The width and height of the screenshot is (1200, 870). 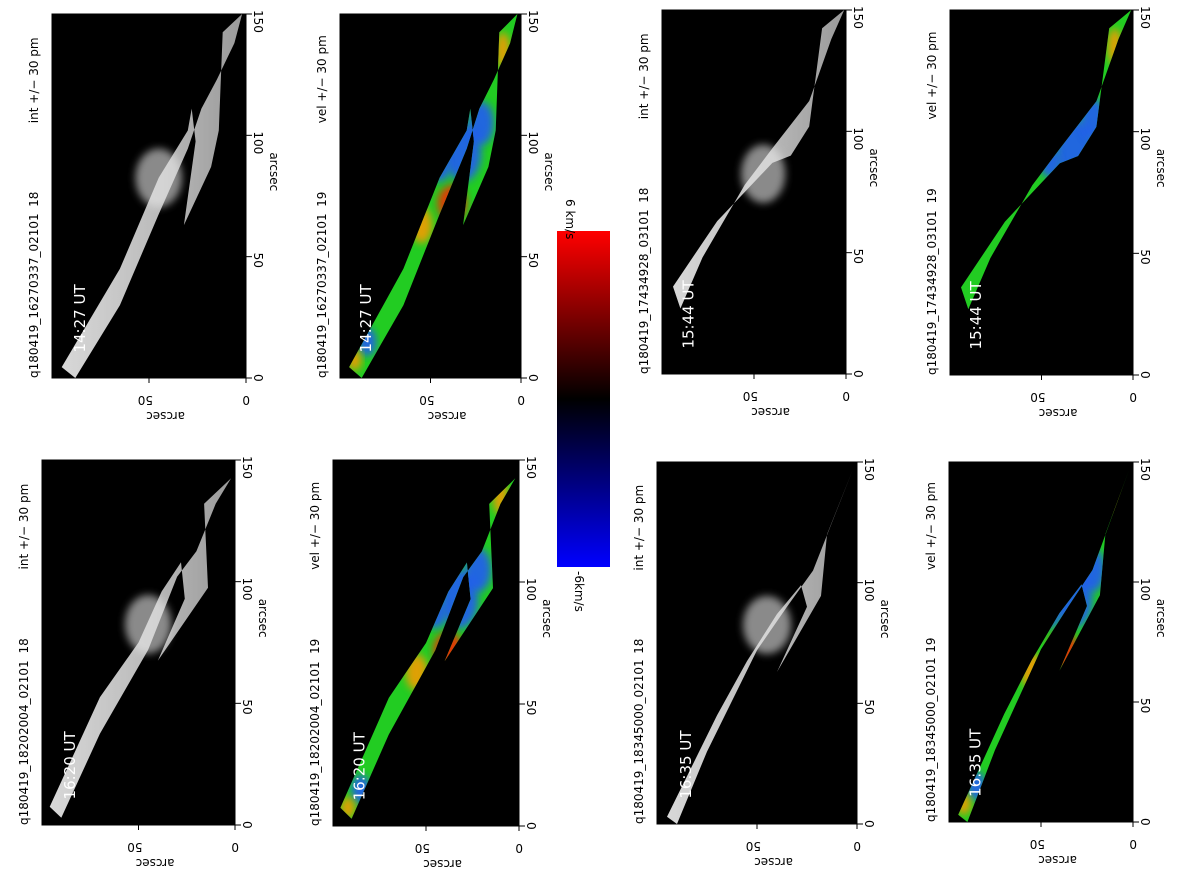 What do you see at coordinates (931, 739) in the screenshot?
I see `file-label: q180419_18345000_02101` at bounding box center [931, 739].